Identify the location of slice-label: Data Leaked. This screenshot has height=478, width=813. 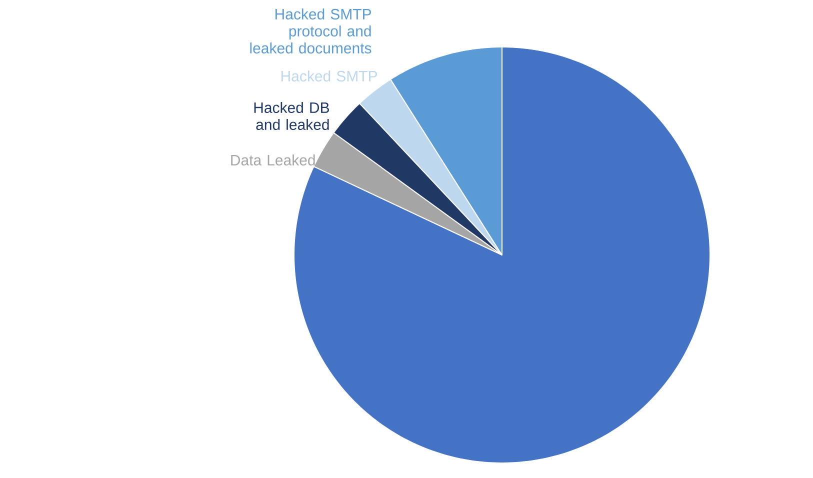
(273, 160).